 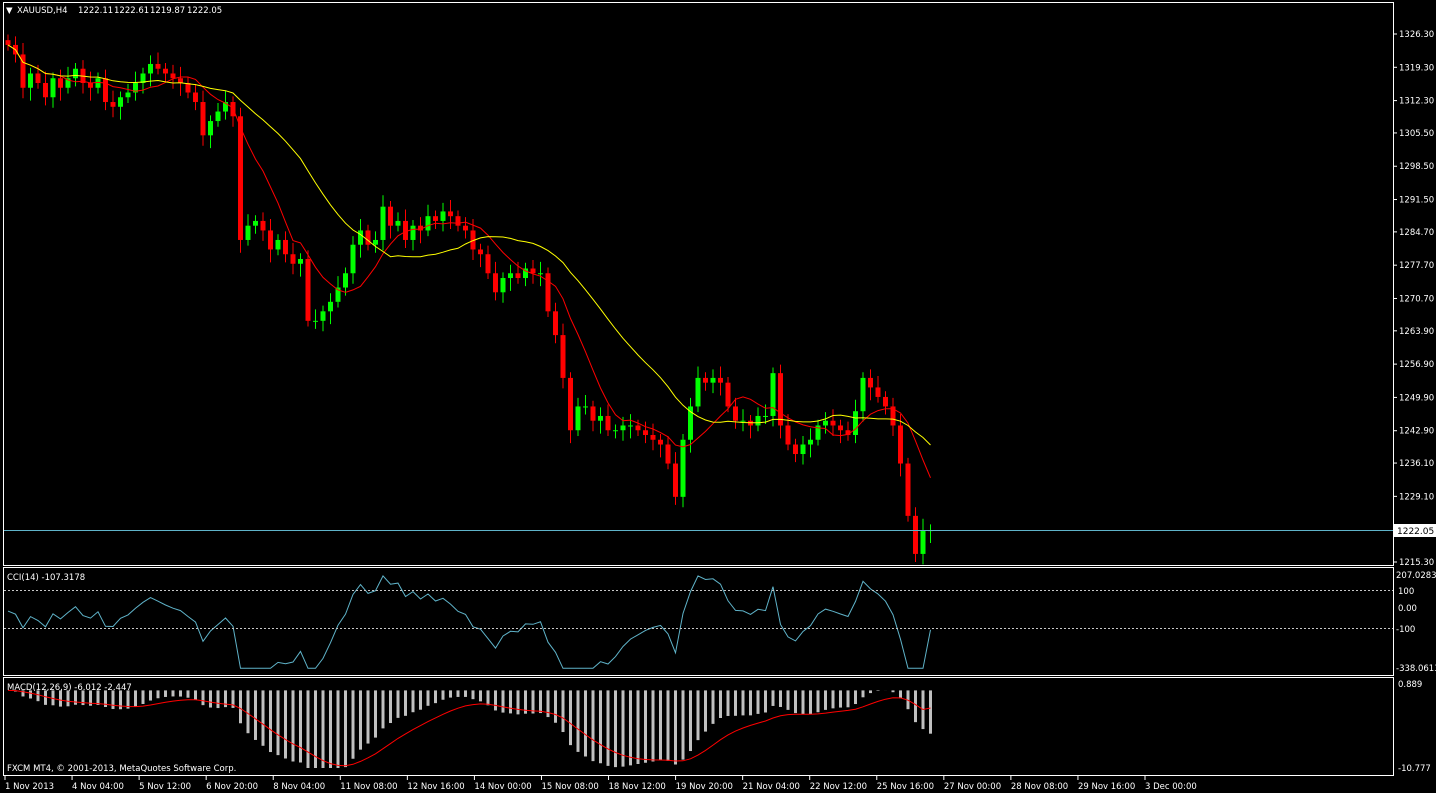 What do you see at coordinates (469, 728) in the screenshot?
I see `macd-signal-line` at bounding box center [469, 728].